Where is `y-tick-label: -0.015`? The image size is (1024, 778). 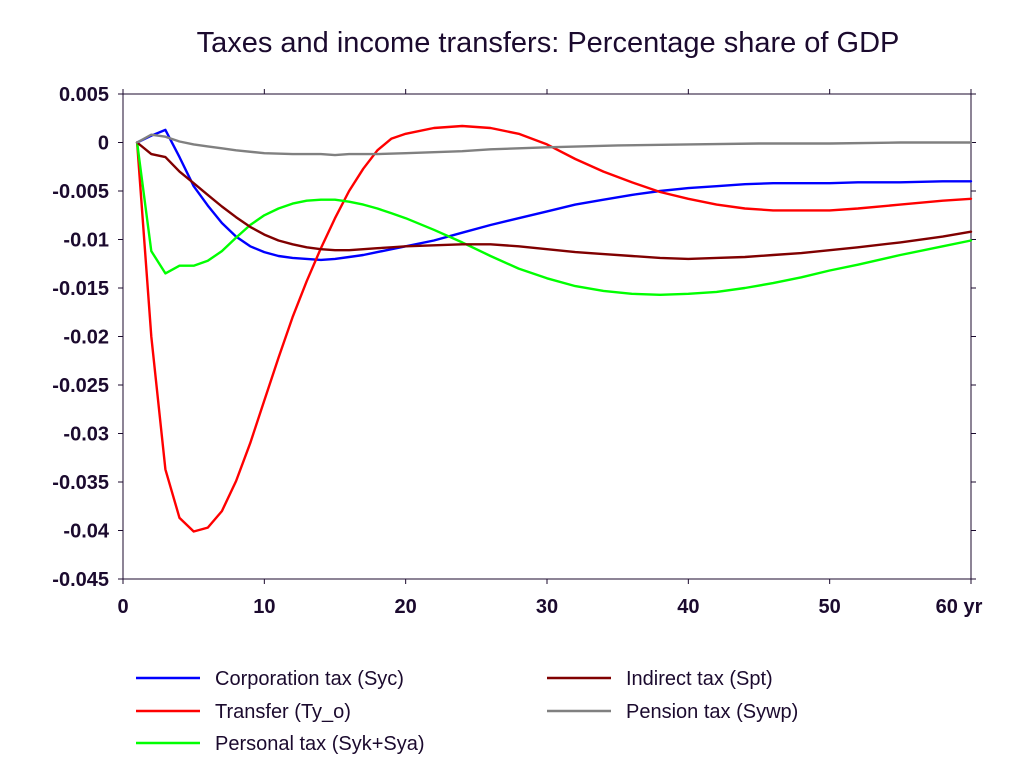
y-tick-label: -0.015 is located at coordinates (80, 289).